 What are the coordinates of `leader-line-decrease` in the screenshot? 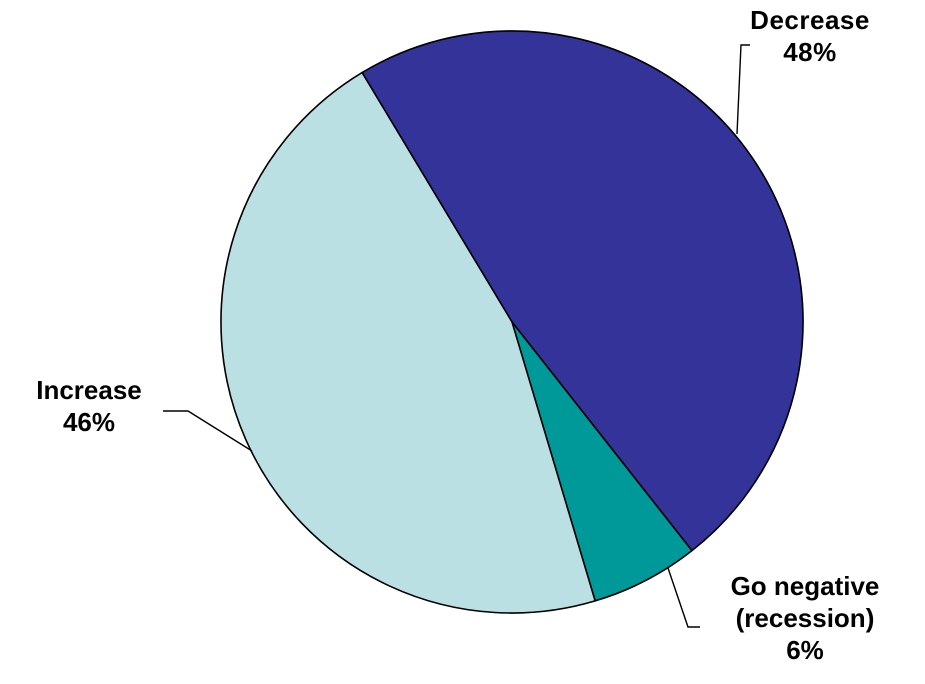 It's located at (743, 89).